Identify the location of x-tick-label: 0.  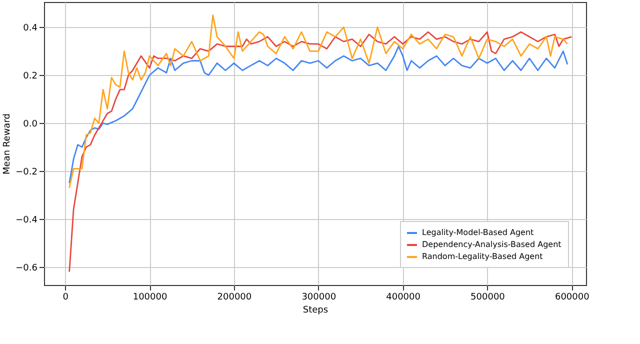
(65, 297).